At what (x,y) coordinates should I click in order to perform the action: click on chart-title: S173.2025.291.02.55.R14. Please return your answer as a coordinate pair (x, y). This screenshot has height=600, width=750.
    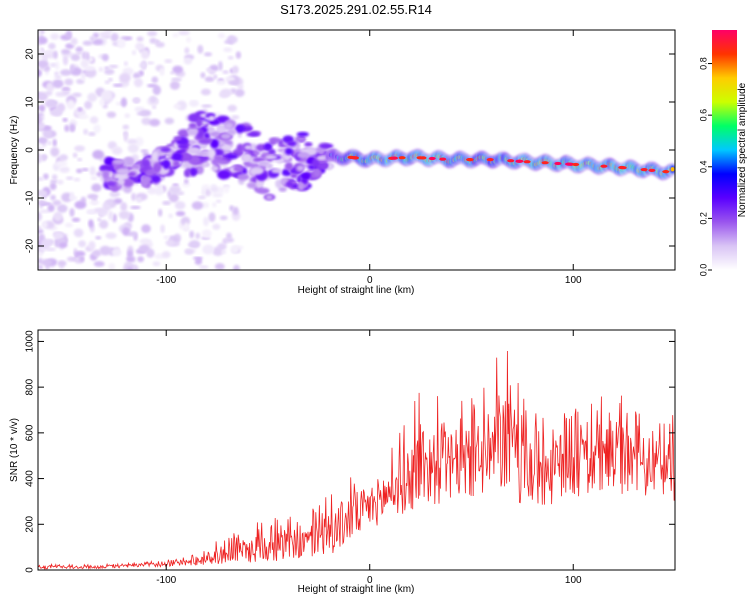
    Looking at the image, I should click on (356, 9).